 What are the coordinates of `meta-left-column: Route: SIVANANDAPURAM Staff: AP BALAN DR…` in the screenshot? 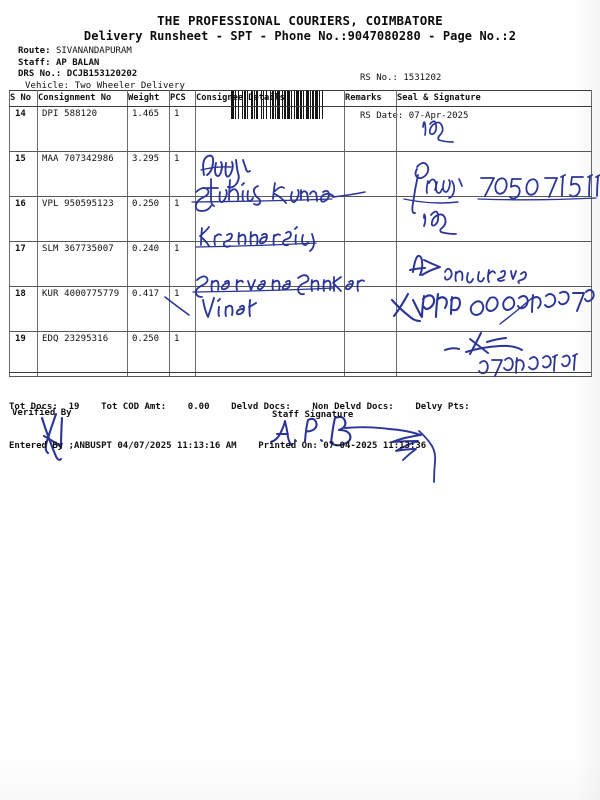 It's located at (101, 69).